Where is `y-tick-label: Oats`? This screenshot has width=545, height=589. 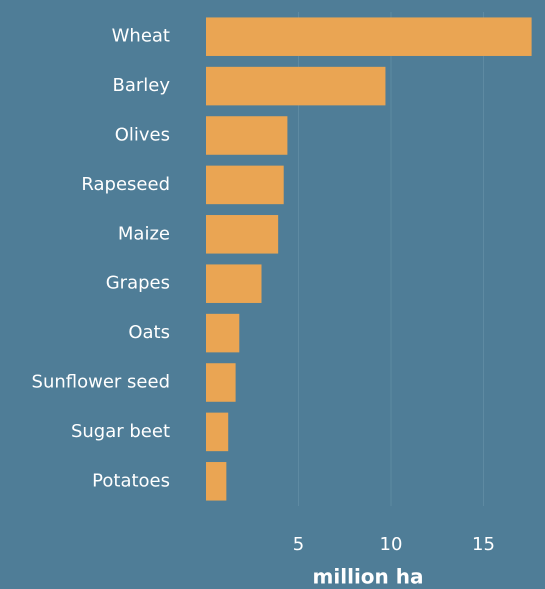
y-tick-label: Oats is located at coordinates (149, 332).